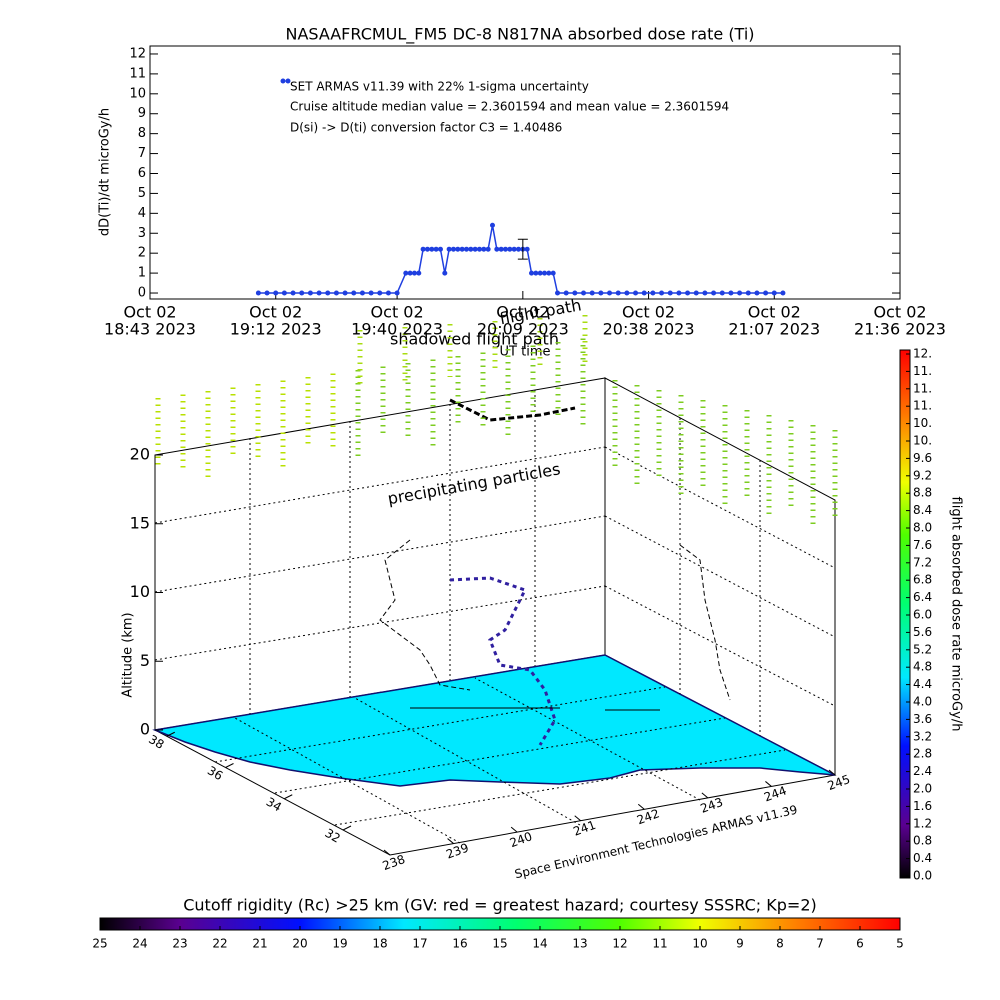 The width and height of the screenshot is (1000, 1000). Describe the element at coordinates (922, 684) in the screenshot. I see `colorbar-tick-label: 4.4` at that location.